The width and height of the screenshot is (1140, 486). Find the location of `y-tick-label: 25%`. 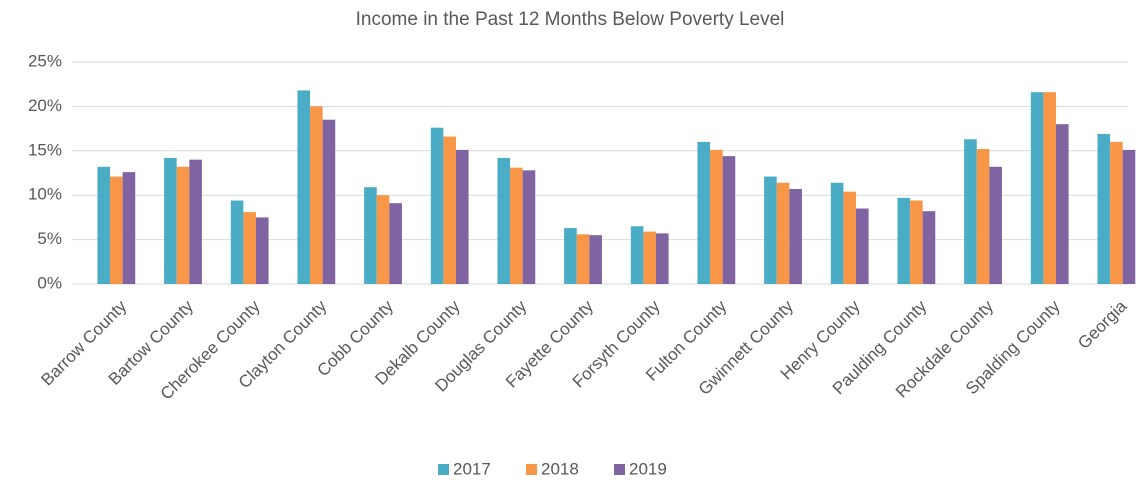

y-tick-label: 25% is located at coordinates (45, 60).